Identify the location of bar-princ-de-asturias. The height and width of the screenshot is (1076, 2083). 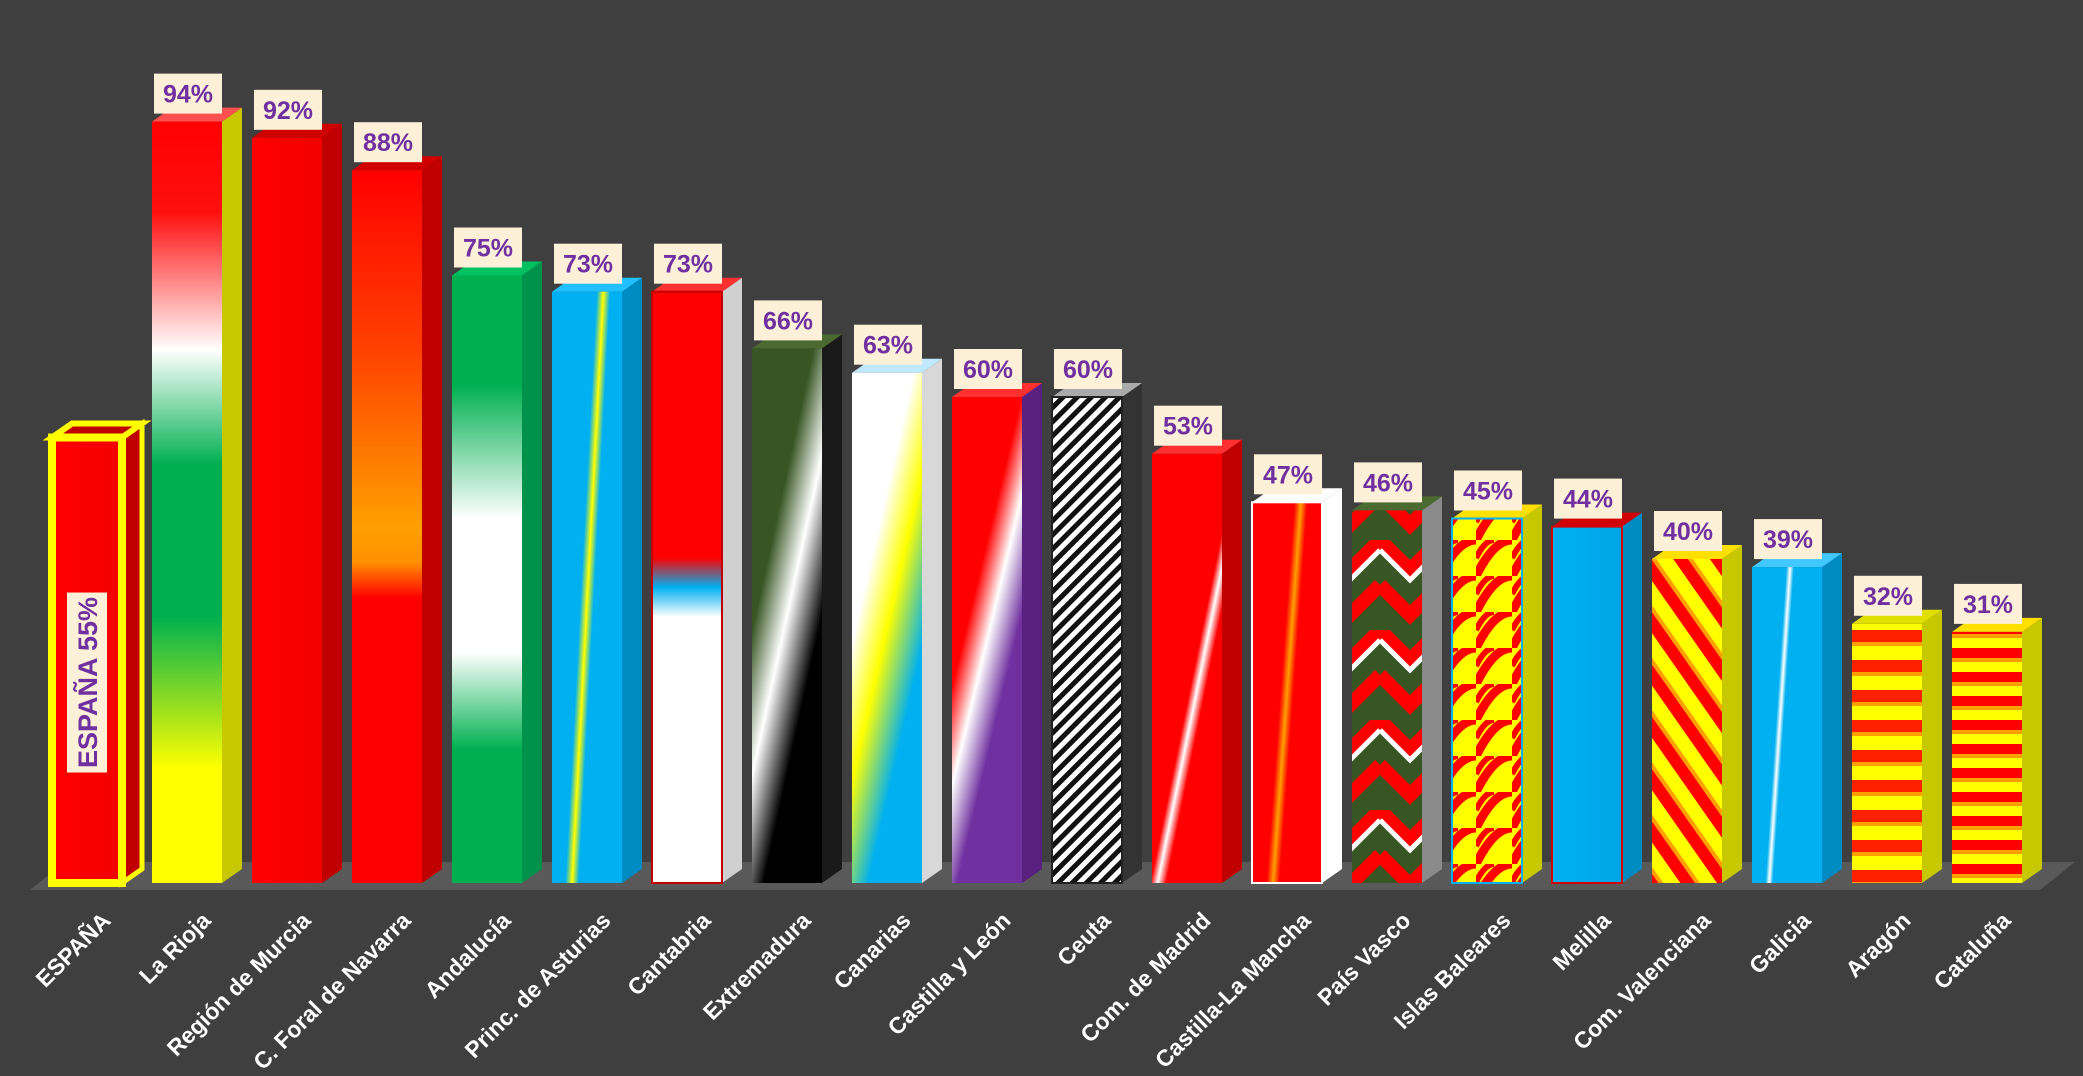
(597, 580).